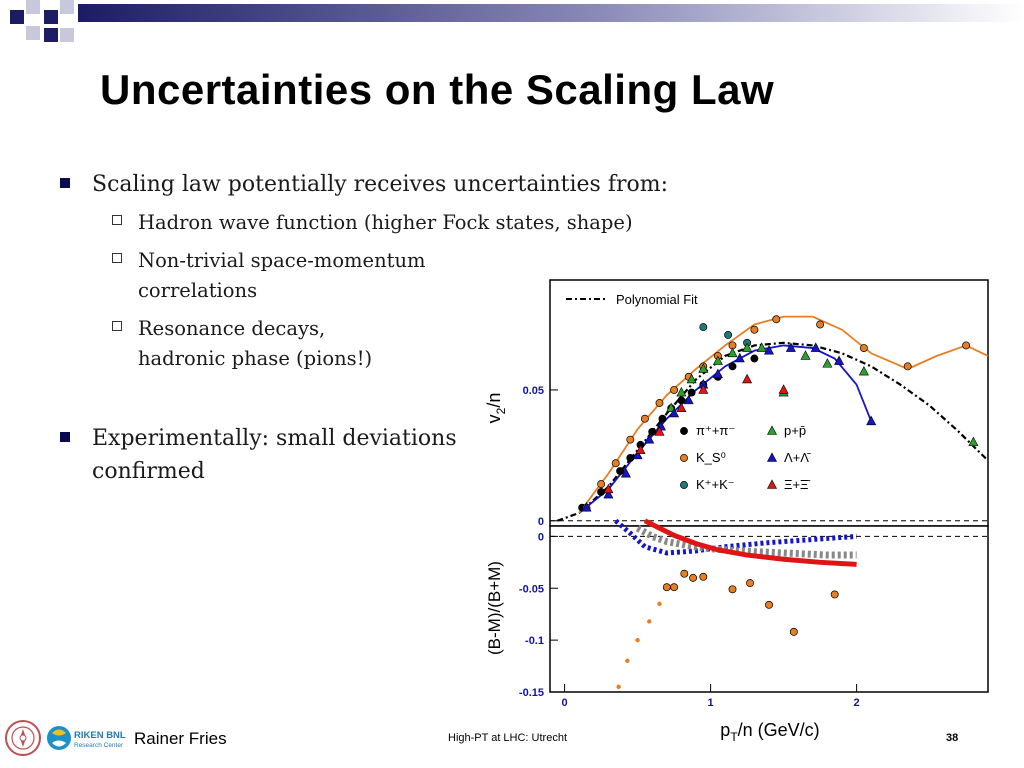  I want to click on corner-decoration, so click(517, 21).